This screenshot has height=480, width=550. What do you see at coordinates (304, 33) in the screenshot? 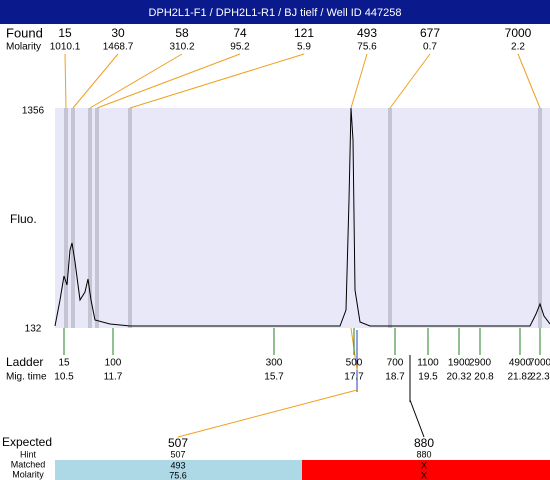
I see `found-size: 121` at bounding box center [304, 33].